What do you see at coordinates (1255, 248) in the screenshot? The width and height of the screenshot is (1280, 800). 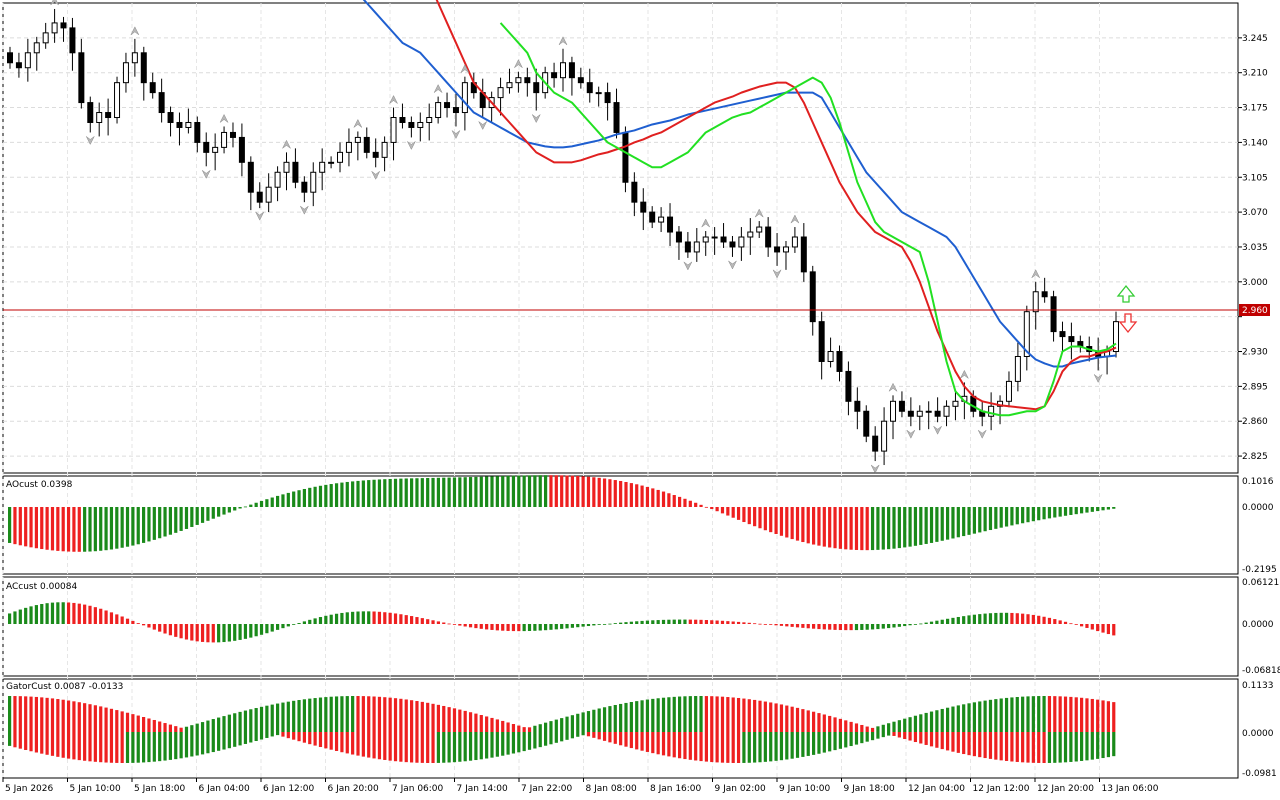 I see `price-label: 3.035` at bounding box center [1255, 248].